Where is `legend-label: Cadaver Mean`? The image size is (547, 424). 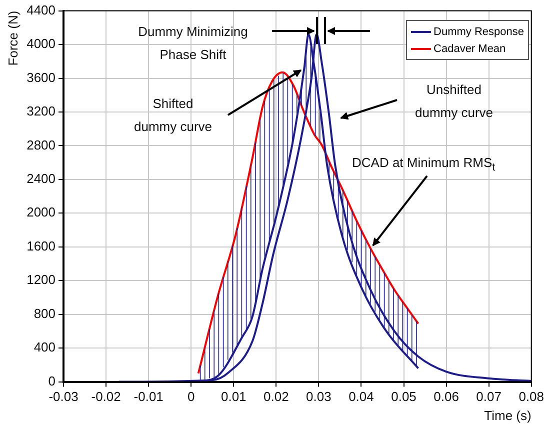
legend-label: Cadaver Mean is located at coordinates (470, 48).